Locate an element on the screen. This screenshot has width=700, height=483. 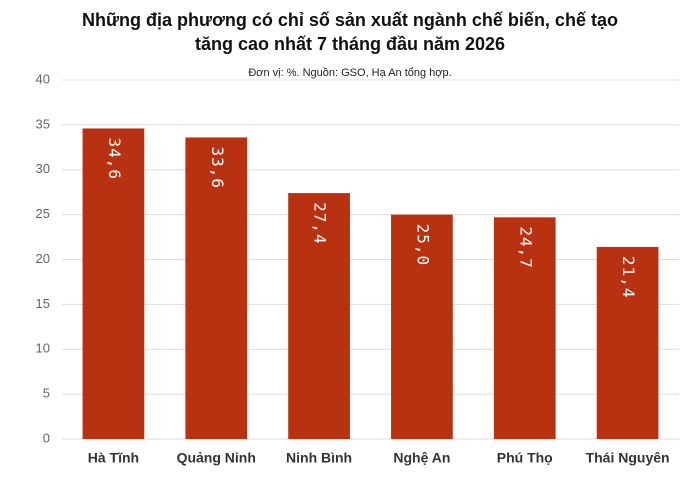
y-tick-label: 20 is located at coordinates (43, 258).